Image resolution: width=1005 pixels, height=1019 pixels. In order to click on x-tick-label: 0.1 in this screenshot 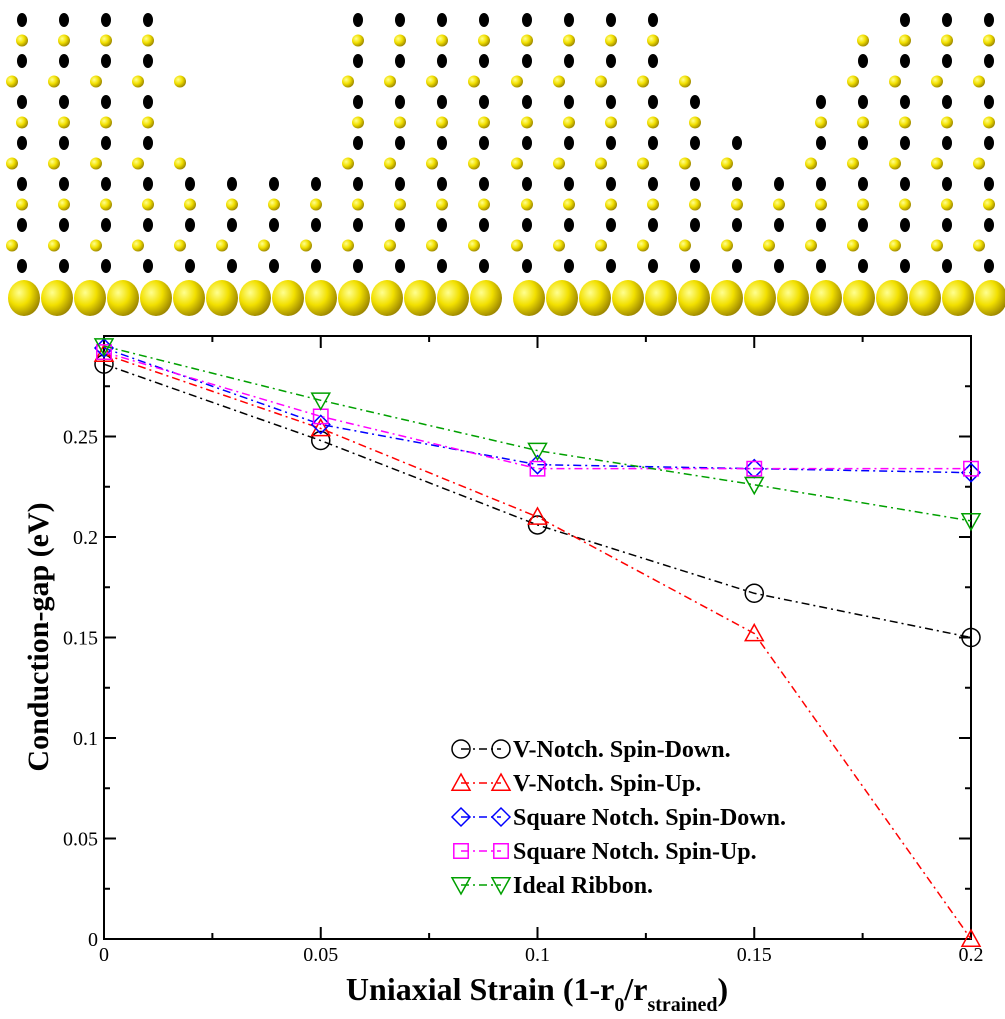, I will do `click(537, 955)`.